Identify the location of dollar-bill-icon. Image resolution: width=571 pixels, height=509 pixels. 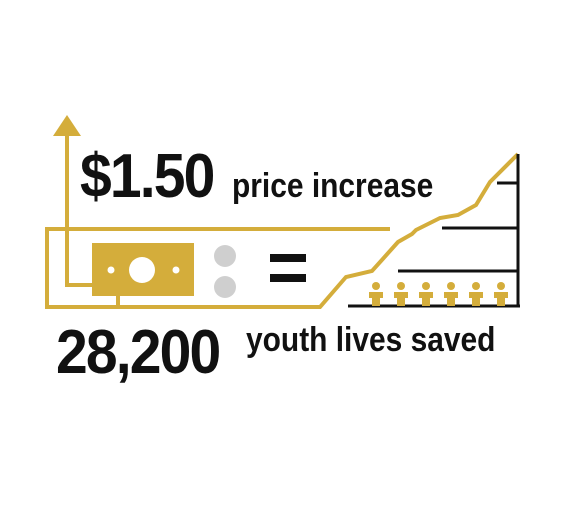
(143, 269).